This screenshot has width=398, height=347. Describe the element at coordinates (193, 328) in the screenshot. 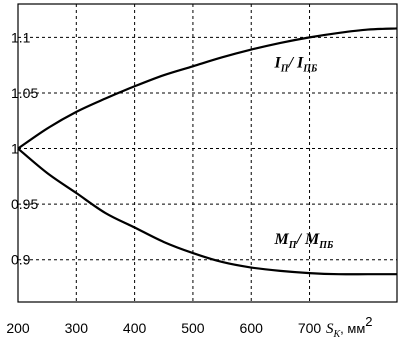

I see `x-tick-label: 500` at that location.